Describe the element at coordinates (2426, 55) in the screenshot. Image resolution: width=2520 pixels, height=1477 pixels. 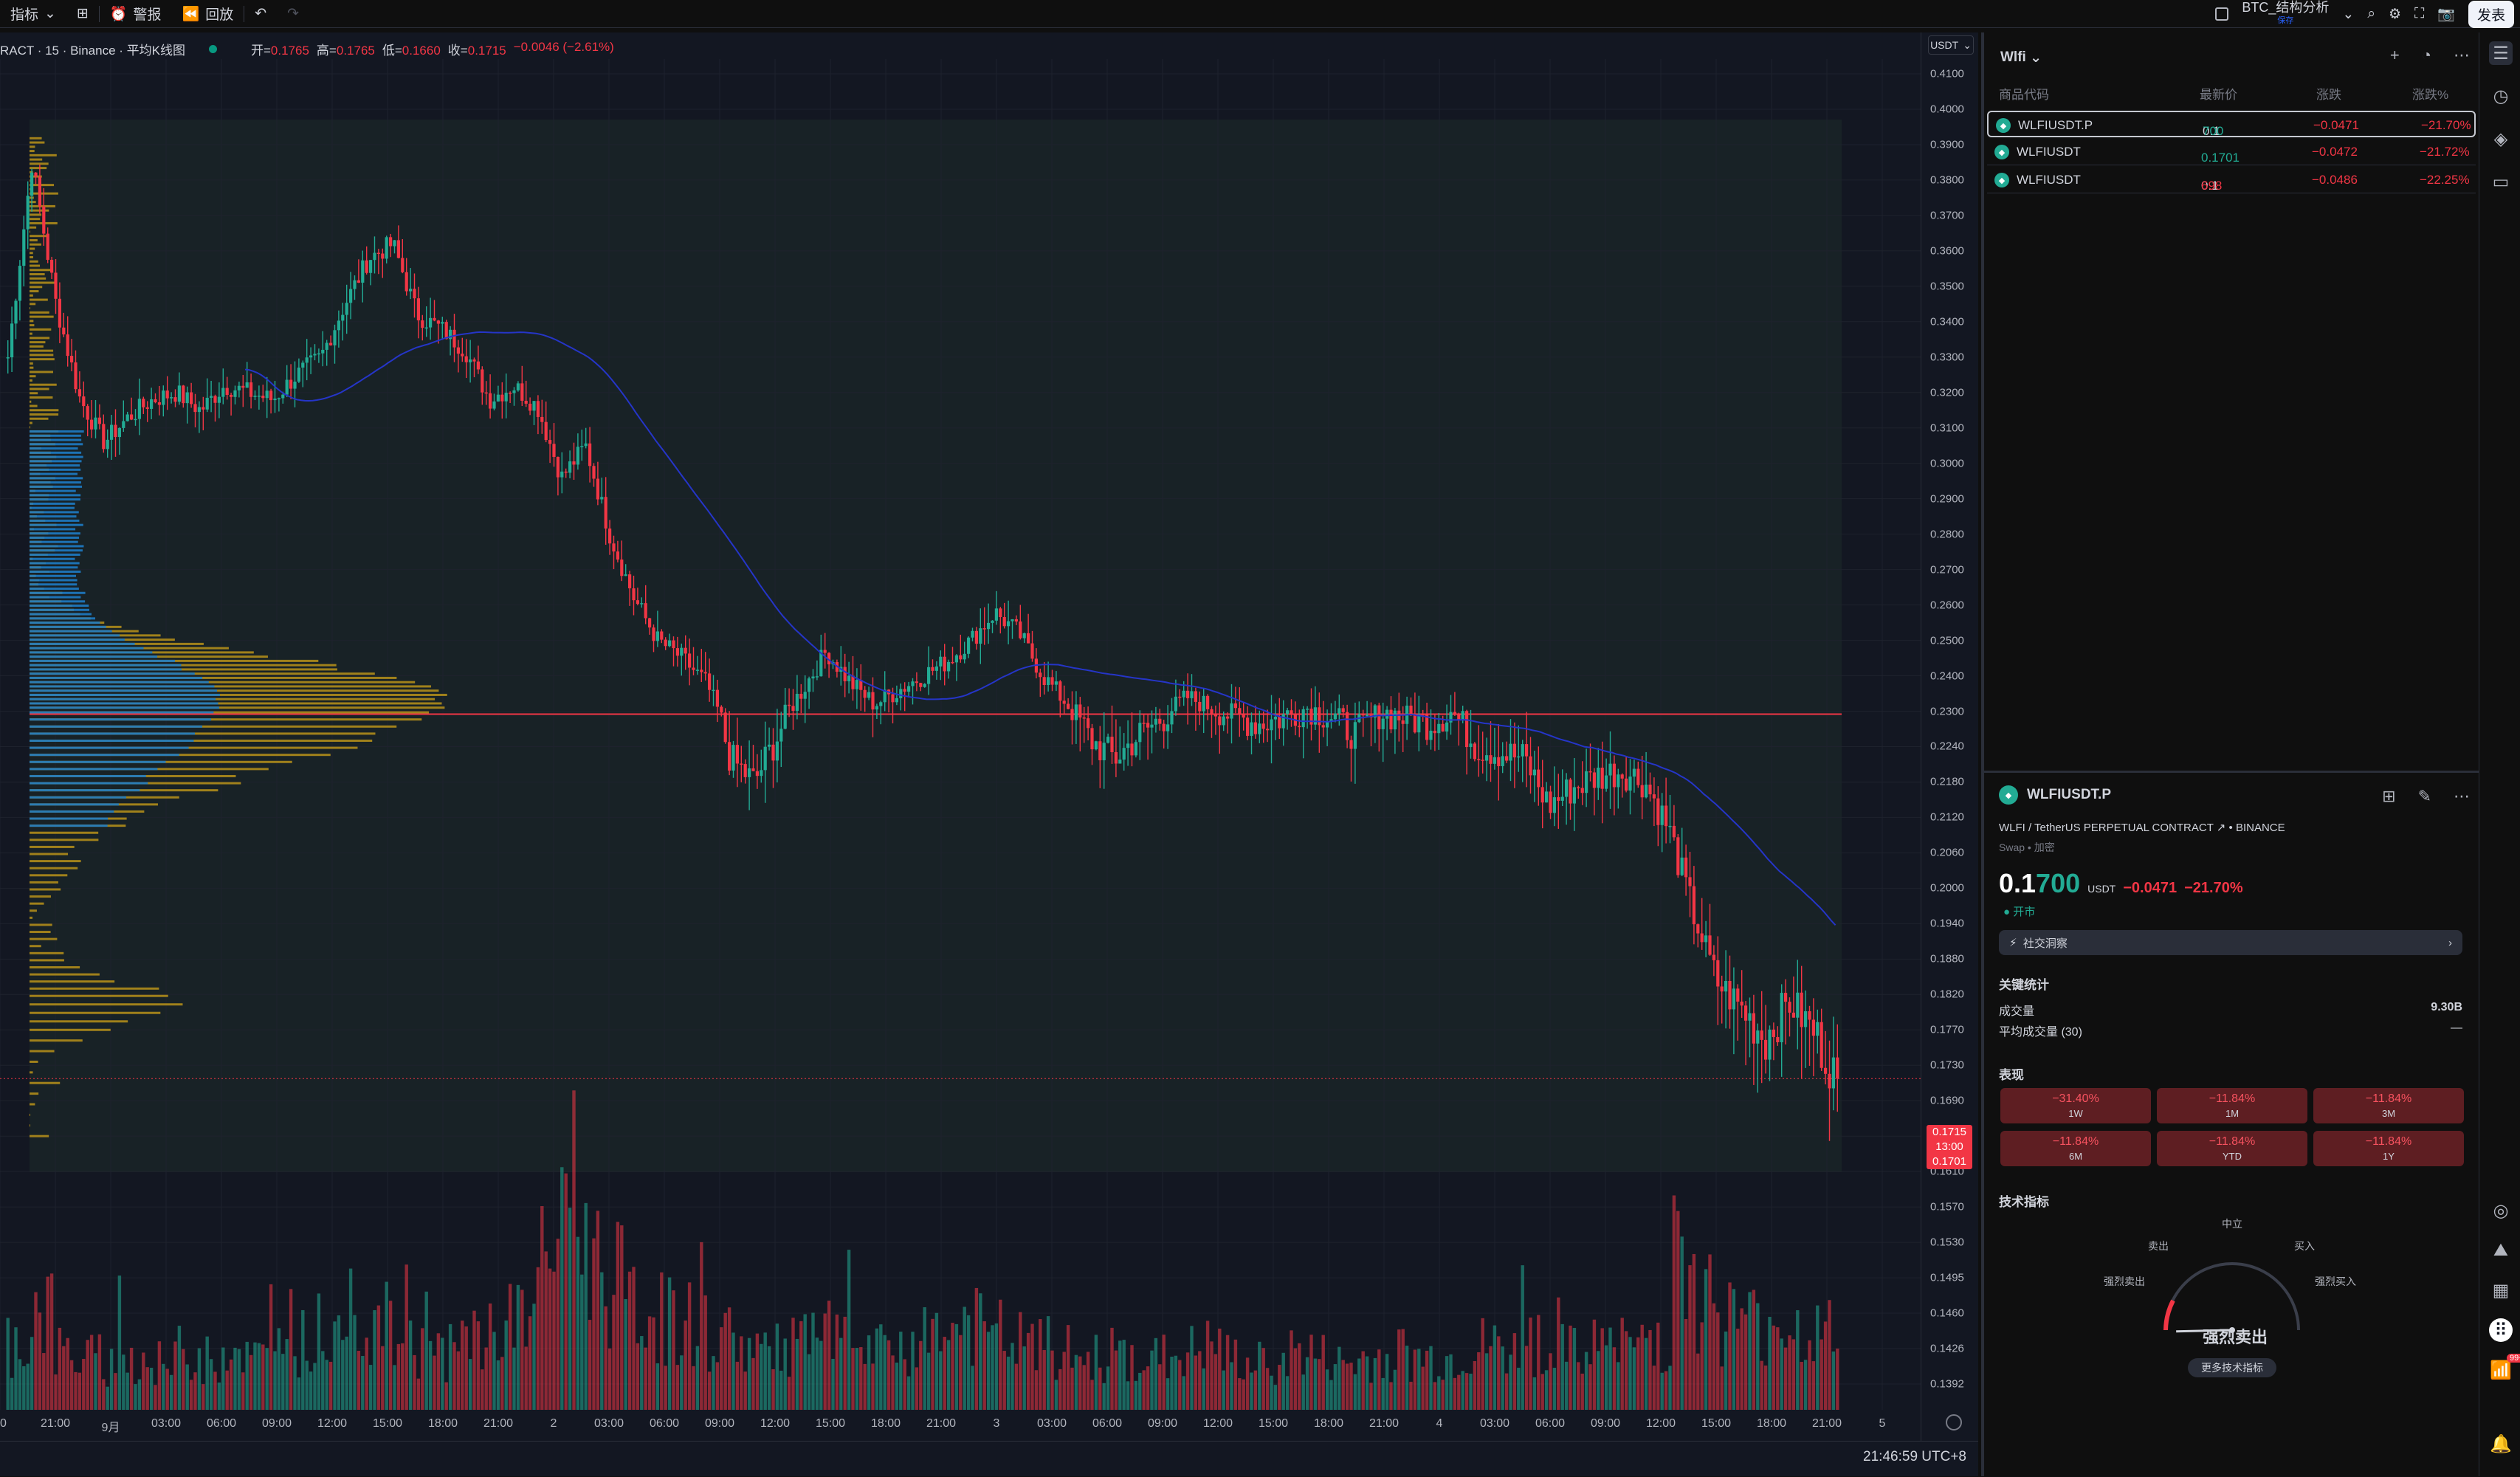
I see `pie-chart-icon: ◔` at that location.